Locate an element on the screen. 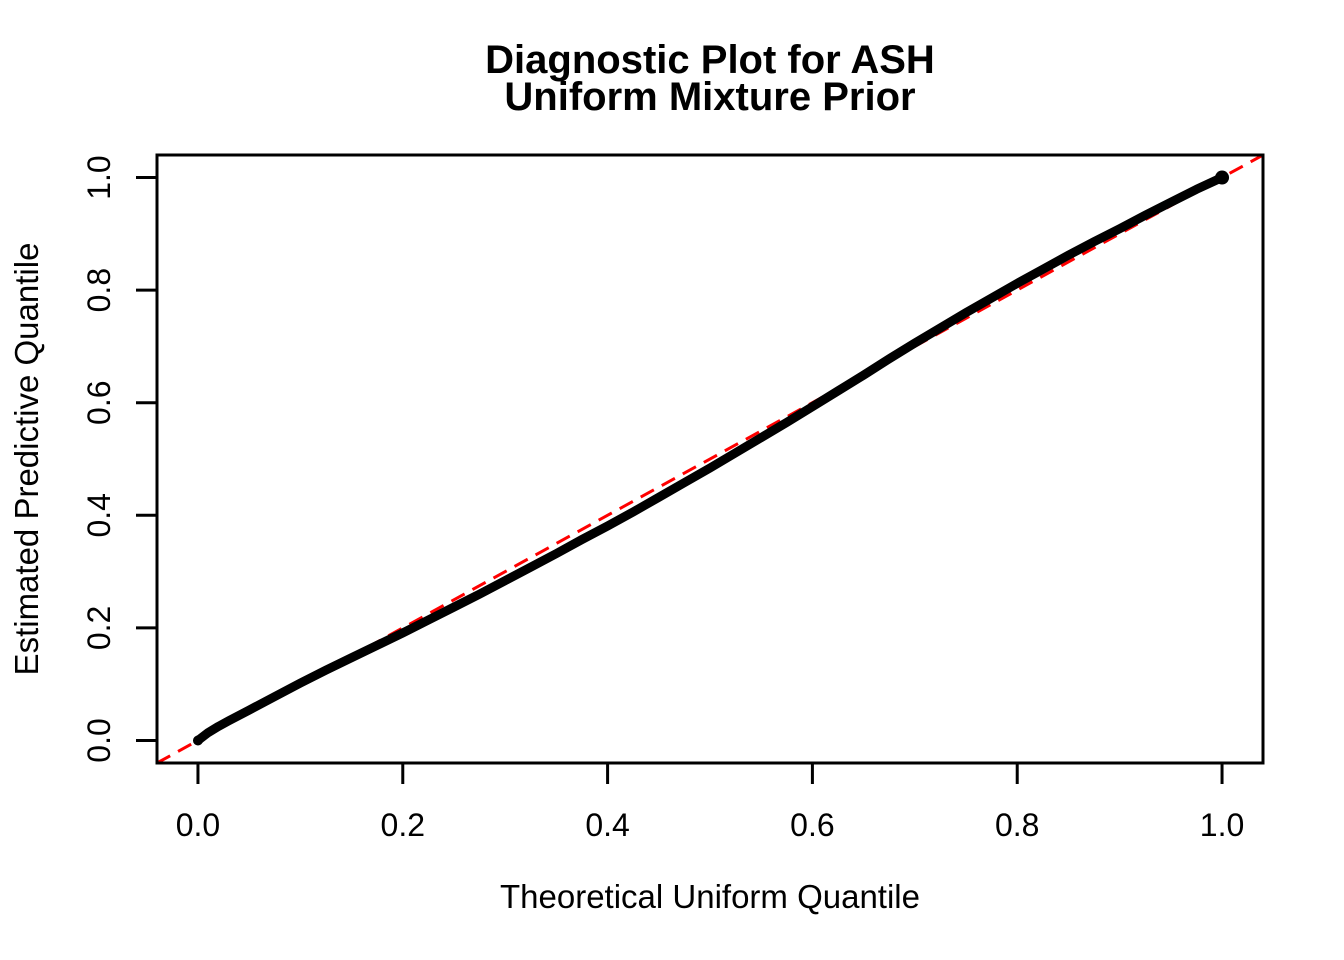 This screenshot has width=1344, height=960. x-tick-label: 0.6 is located at coordinates (812, 825).